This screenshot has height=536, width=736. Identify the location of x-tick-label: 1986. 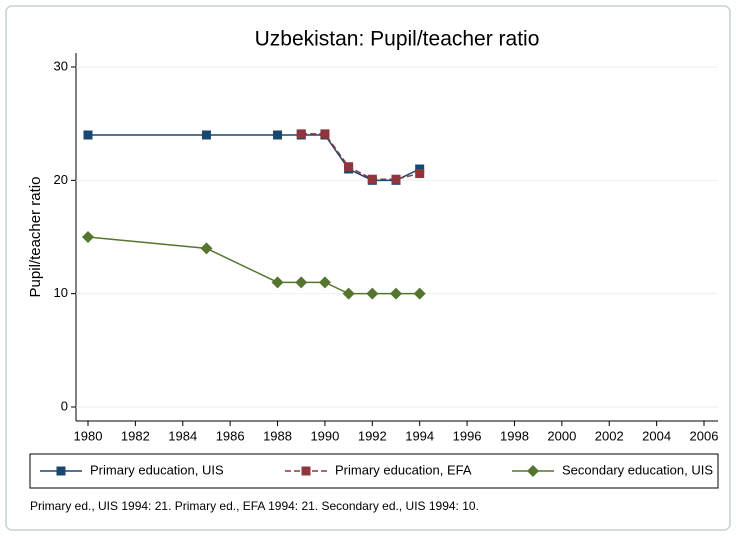
(230, 435).